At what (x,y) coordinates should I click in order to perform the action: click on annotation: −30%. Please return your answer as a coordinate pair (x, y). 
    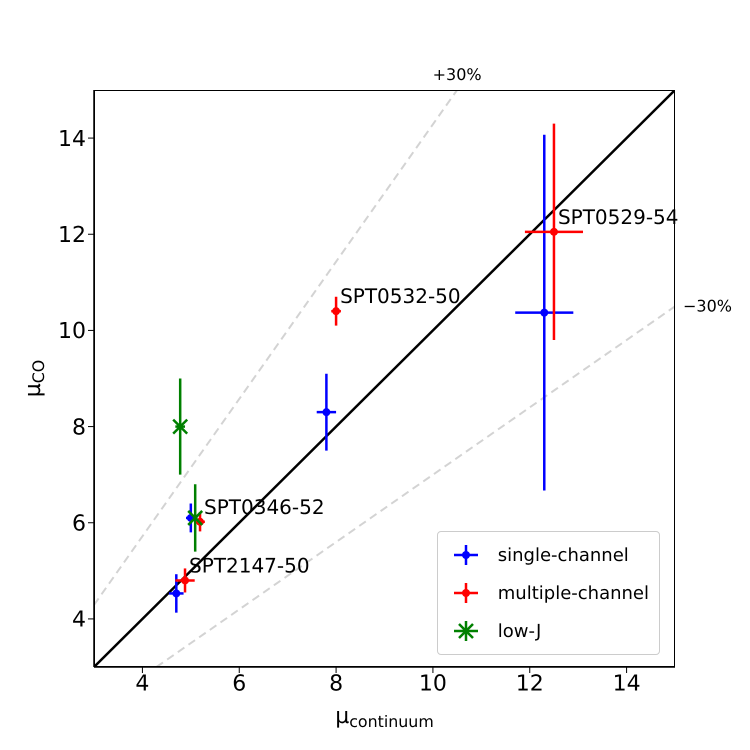
    Looking at the image, I should click on (707, 306).